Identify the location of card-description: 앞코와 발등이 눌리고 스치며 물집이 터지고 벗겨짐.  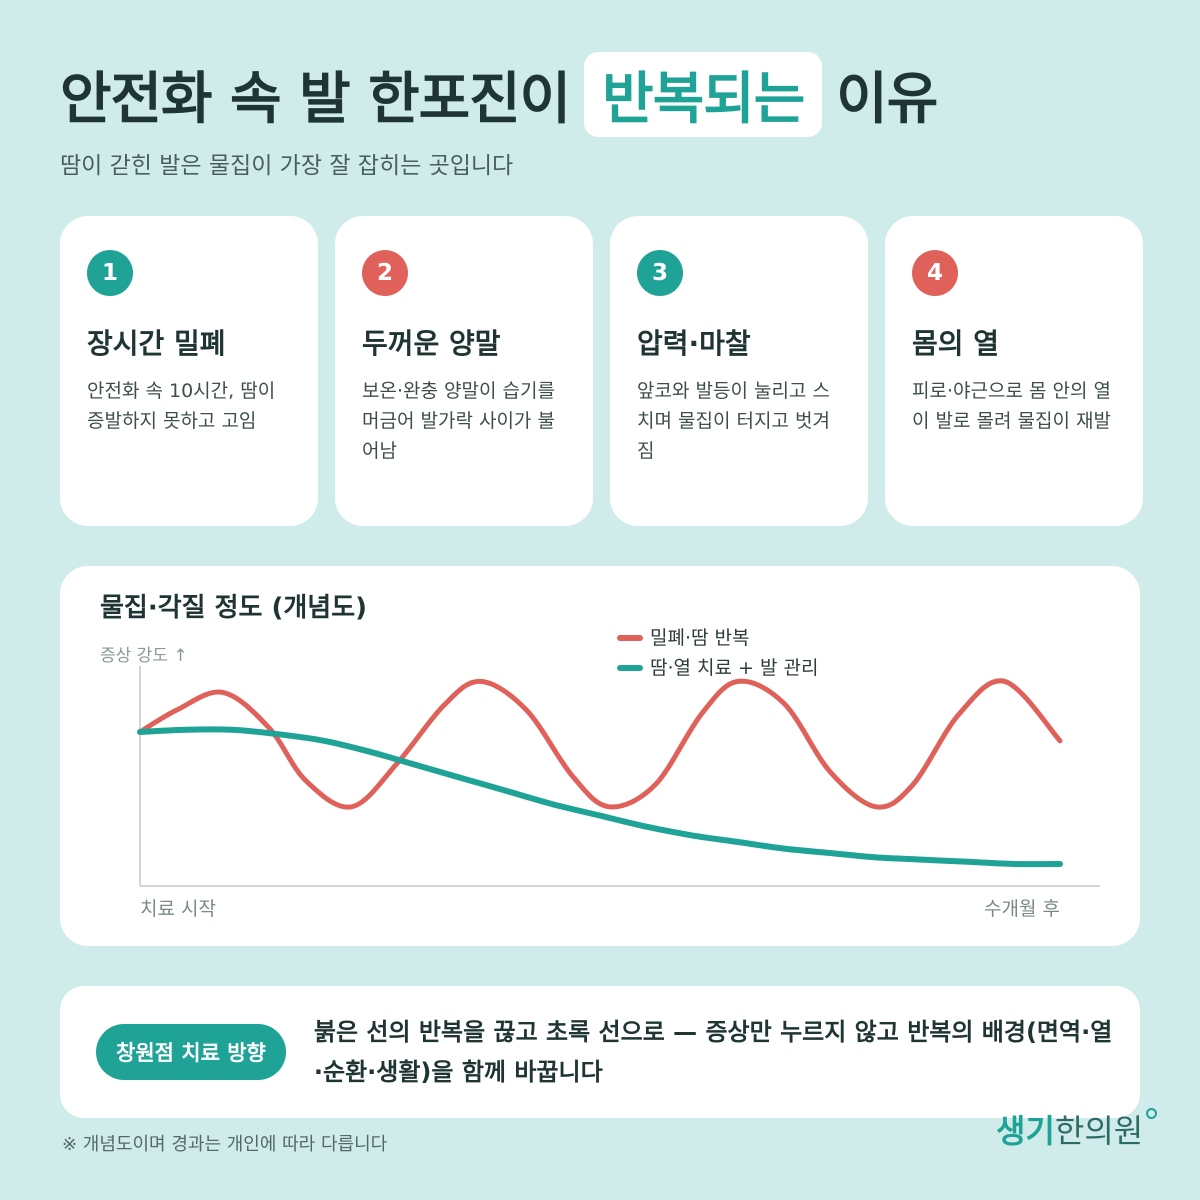
(733, 421).